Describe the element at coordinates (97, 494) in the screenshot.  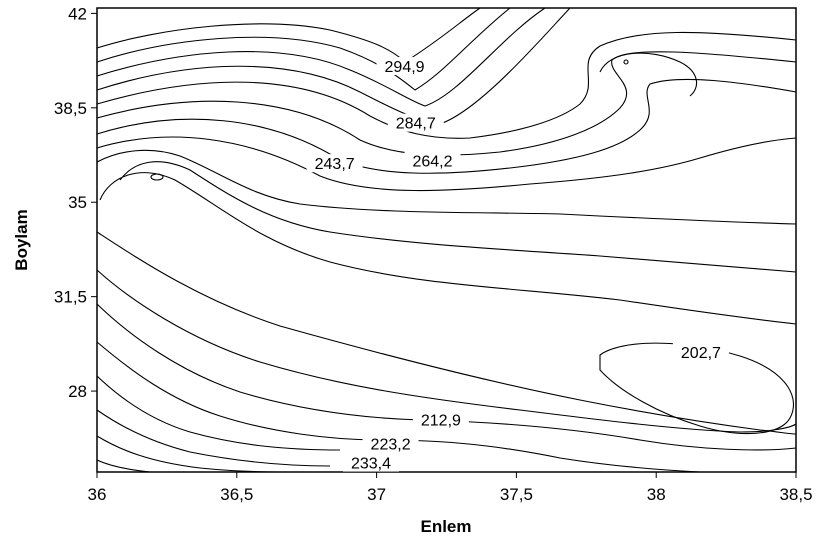
I see `x-tick-label: 36` at that location.